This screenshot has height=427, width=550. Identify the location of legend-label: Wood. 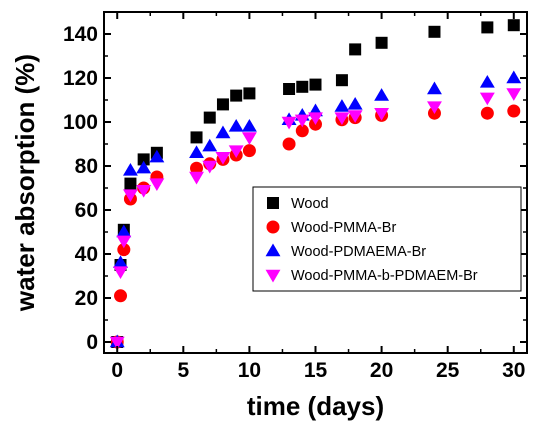
(310, 204).